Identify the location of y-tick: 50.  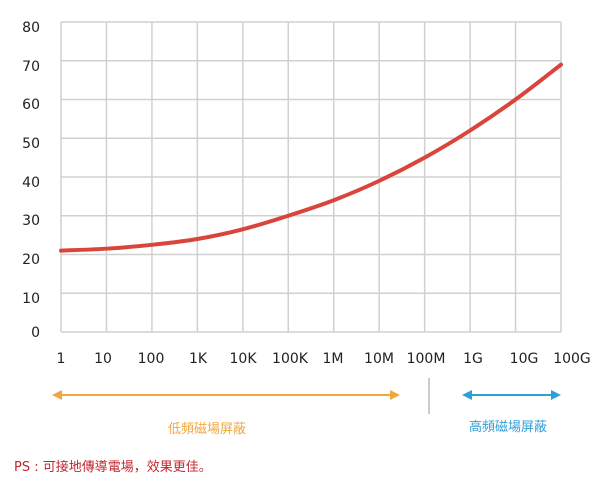
(31, 144).